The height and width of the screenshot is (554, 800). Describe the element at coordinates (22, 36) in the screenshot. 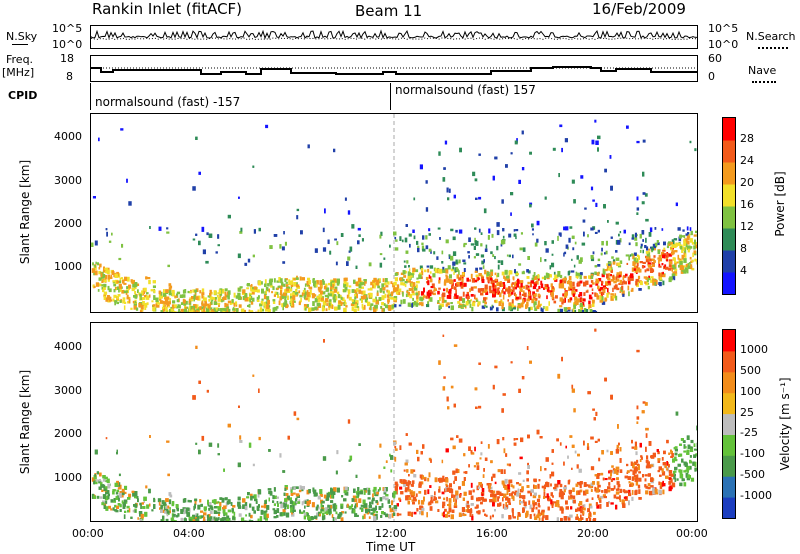

I see `nsky-label: N.Sky` at that location.